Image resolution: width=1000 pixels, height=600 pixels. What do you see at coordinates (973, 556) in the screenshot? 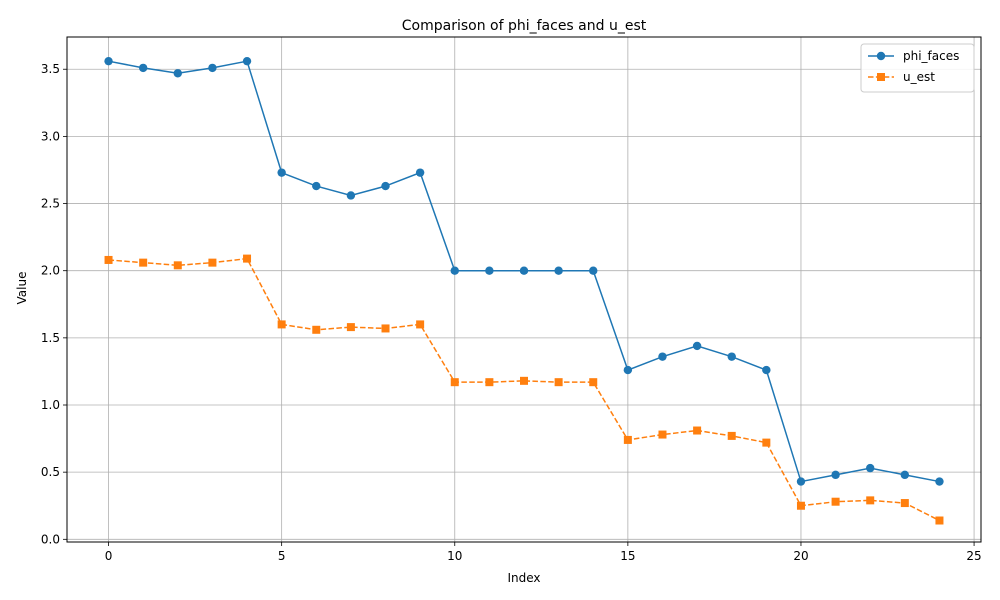
I see `x-tick-label: 25` at bounding box center [973, 556].